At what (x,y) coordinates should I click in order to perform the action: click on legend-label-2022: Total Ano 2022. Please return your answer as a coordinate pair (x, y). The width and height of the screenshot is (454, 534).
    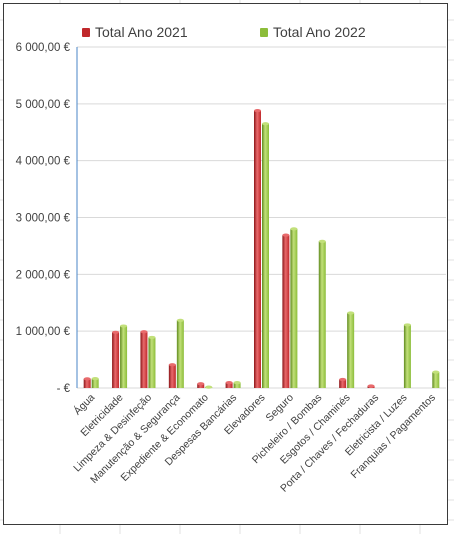
    Looking at the image, I should click on (319, 32).